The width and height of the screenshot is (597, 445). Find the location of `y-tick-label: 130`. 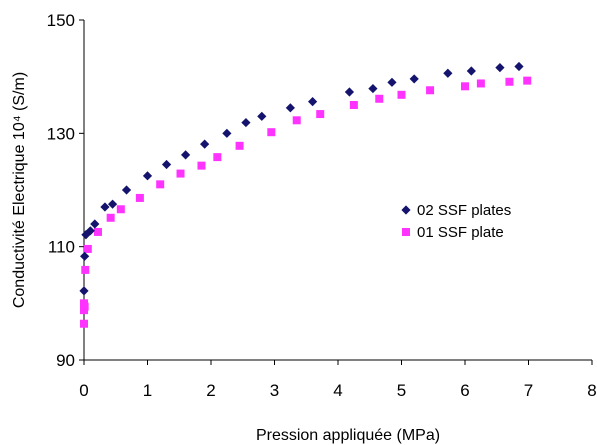

y-tick-label: 130 is located at coordinates (61, 133).